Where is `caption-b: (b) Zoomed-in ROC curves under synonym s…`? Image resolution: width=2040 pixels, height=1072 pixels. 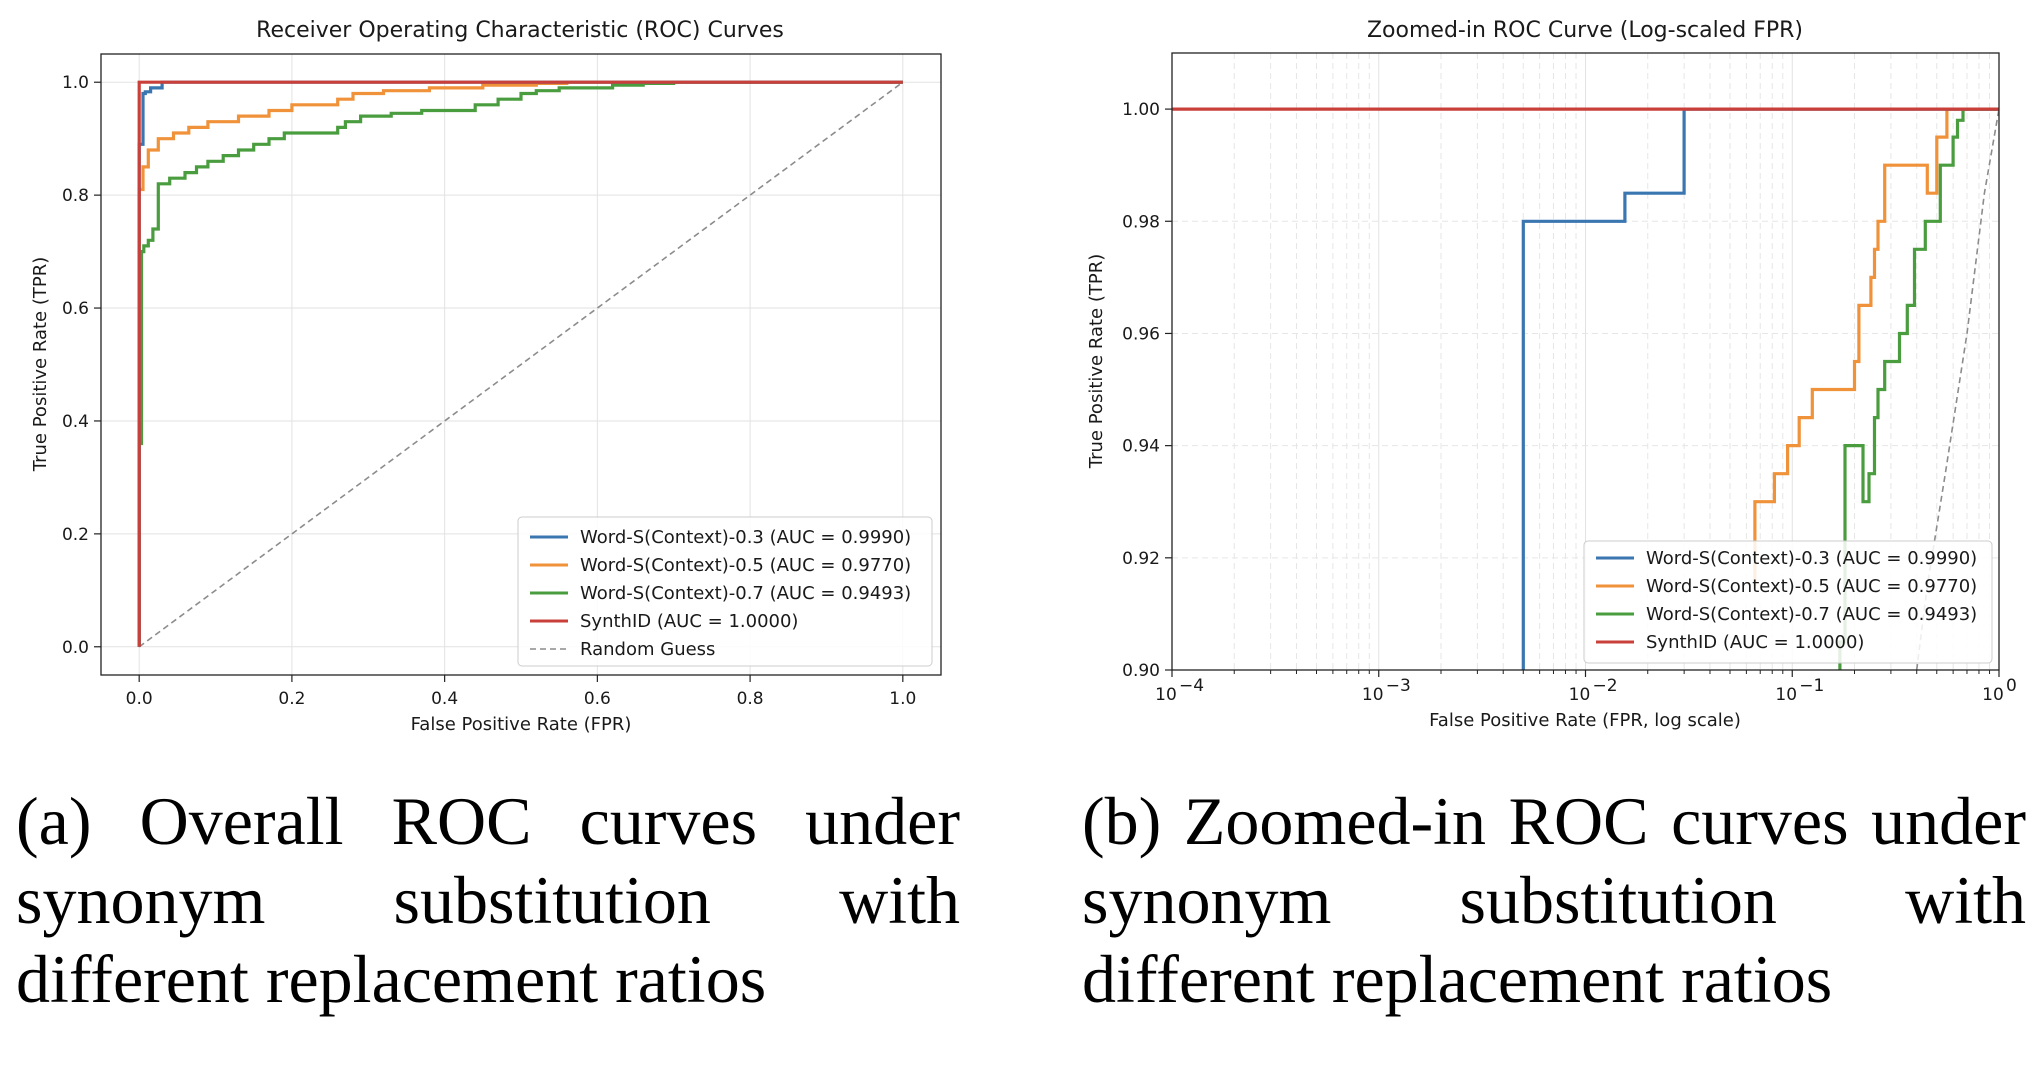 caption-b: (b) Zoomed-in ROC curves under synonym s… is located at coordinates (1554, 900).